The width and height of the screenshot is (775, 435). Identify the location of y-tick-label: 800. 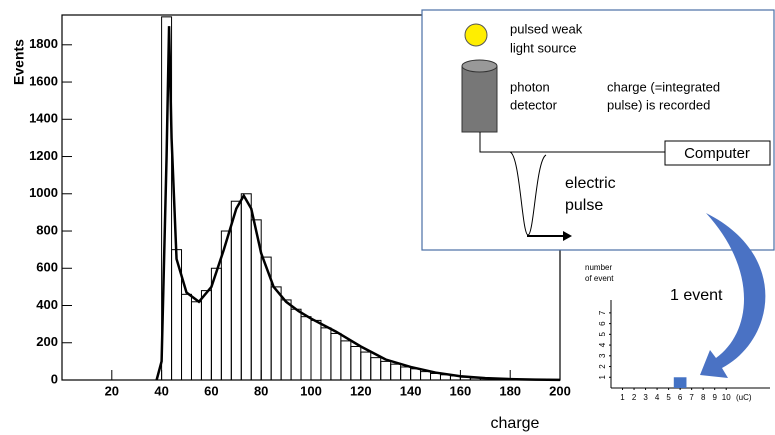
(47, 229).